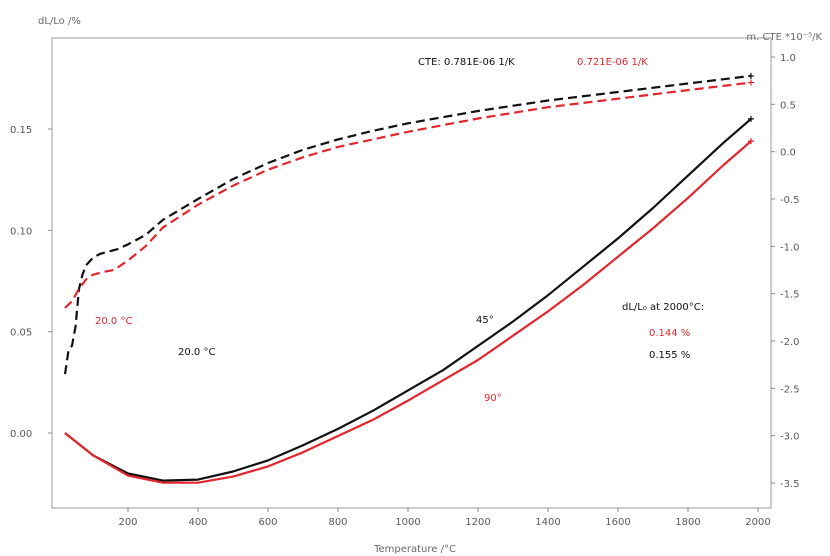 The image size is (830, 556). Describe the element at coordinates (788, 153) in the screenshot. I see `y-right-tick-label: 0.0` at that location.